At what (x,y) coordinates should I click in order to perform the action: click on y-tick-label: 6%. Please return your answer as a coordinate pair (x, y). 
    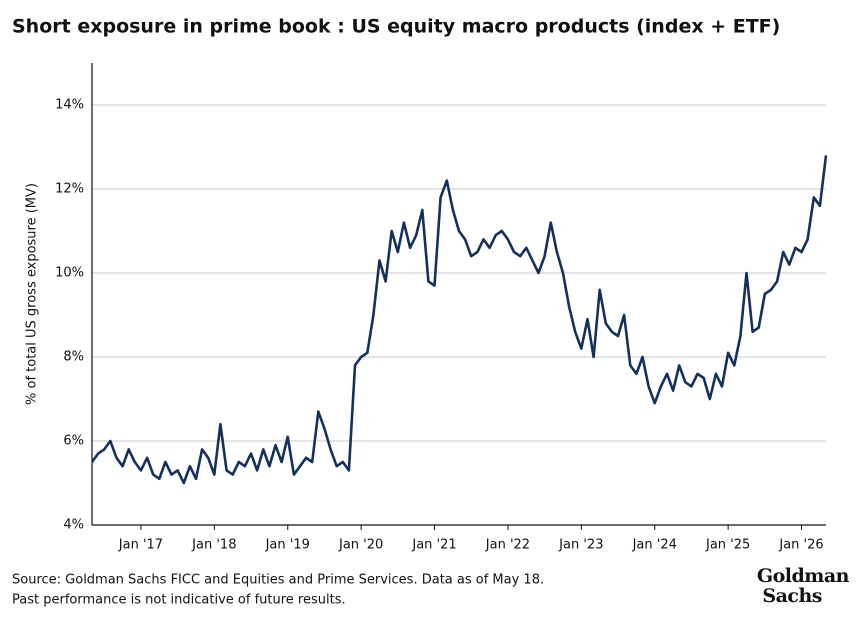
    Looking at the image, I should click on (73, 441).